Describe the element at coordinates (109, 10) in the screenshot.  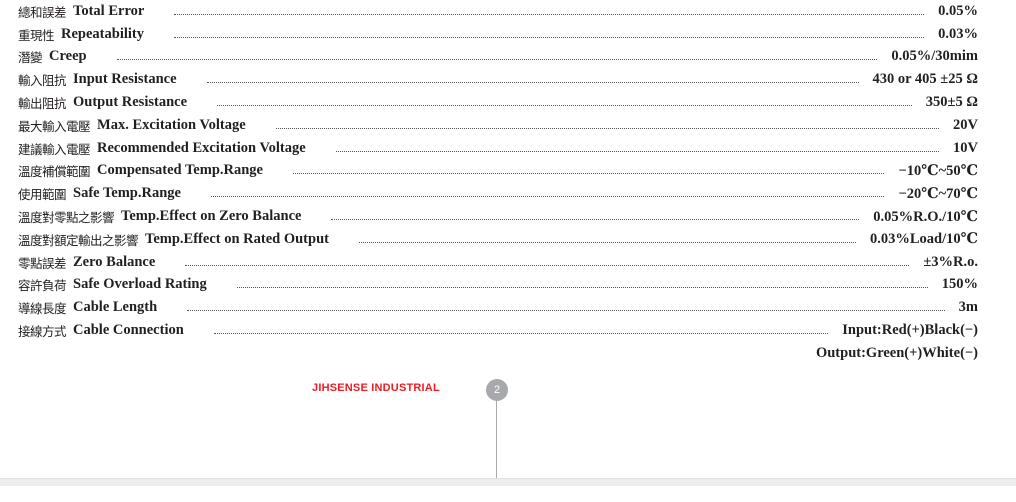
I see `spec-label-en: Total Error` at that location.